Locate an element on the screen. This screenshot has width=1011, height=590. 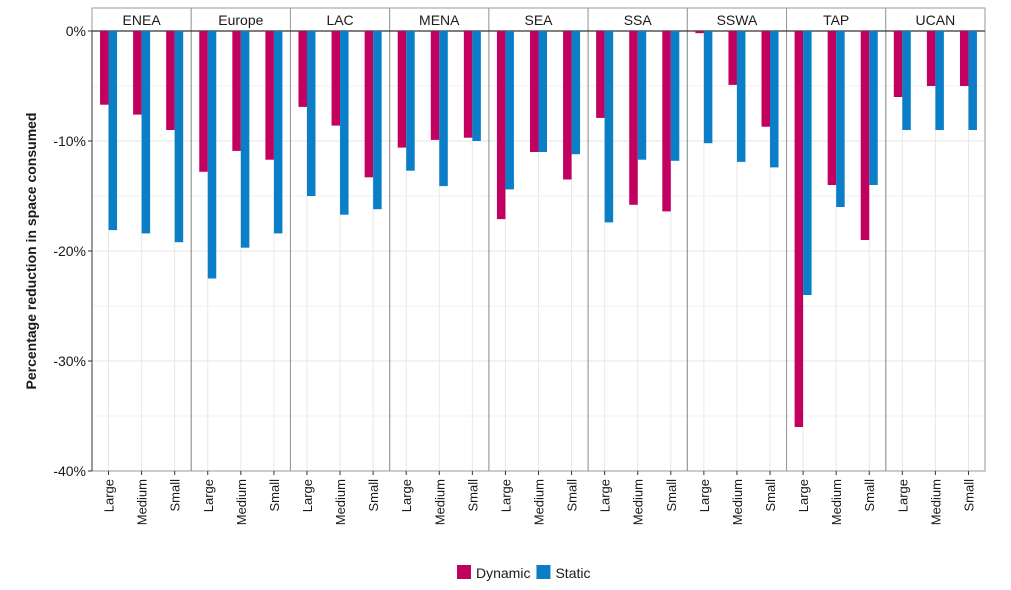
bar-static-europe-medium is located at coordinates (245, 139).